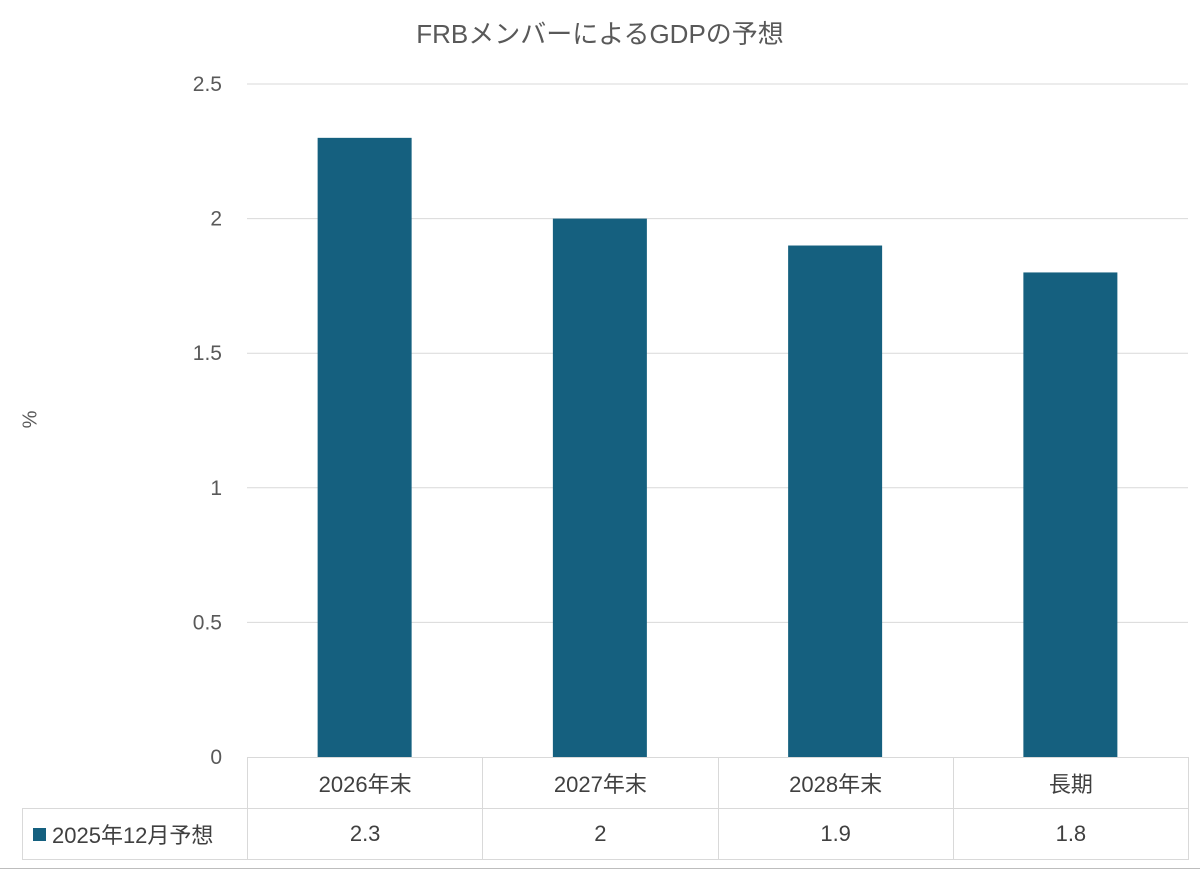  What do you see at coordinates (207, 622) in the screenshot?
I see `y-tick-label: 0.5` at bounding box center [207, 622].